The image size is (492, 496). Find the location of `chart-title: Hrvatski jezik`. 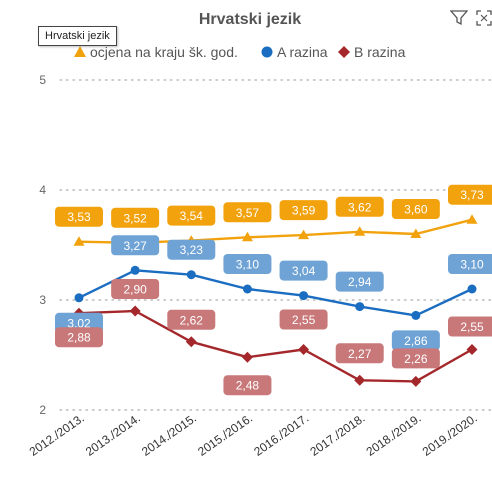

chart-title: Hrvatski jezik is located at coordinates (250, 19).